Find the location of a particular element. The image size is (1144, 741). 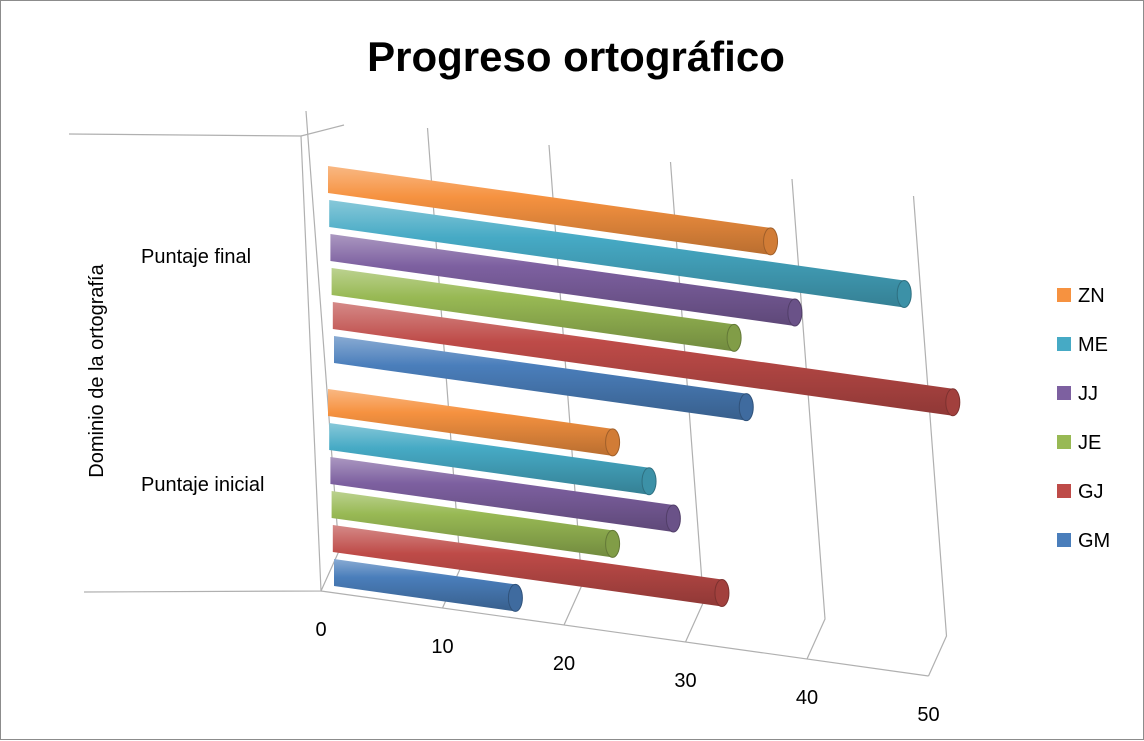

side-wall is located at coordinates (195, 363).